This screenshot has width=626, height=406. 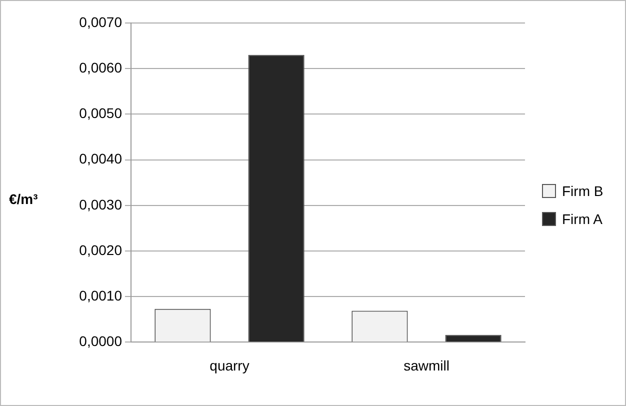 I want to click on x-tick-label: quarry, so click(x=230, y=365).